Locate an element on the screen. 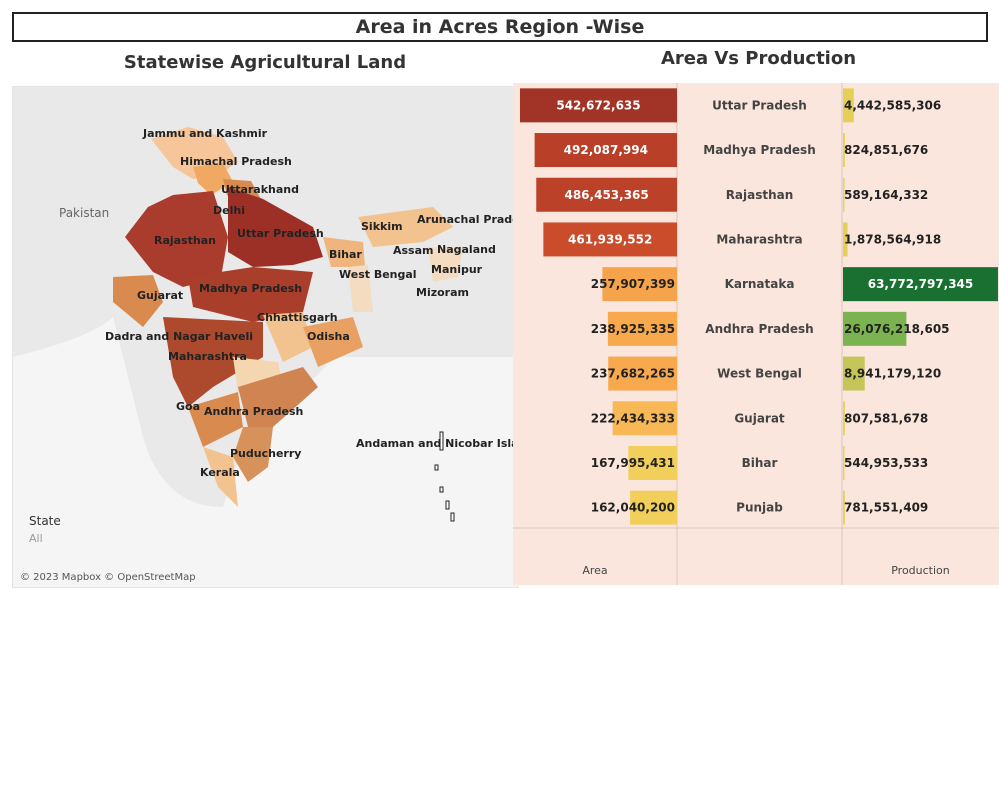  category-label: West Bengal is located at coordinates (759, 374).